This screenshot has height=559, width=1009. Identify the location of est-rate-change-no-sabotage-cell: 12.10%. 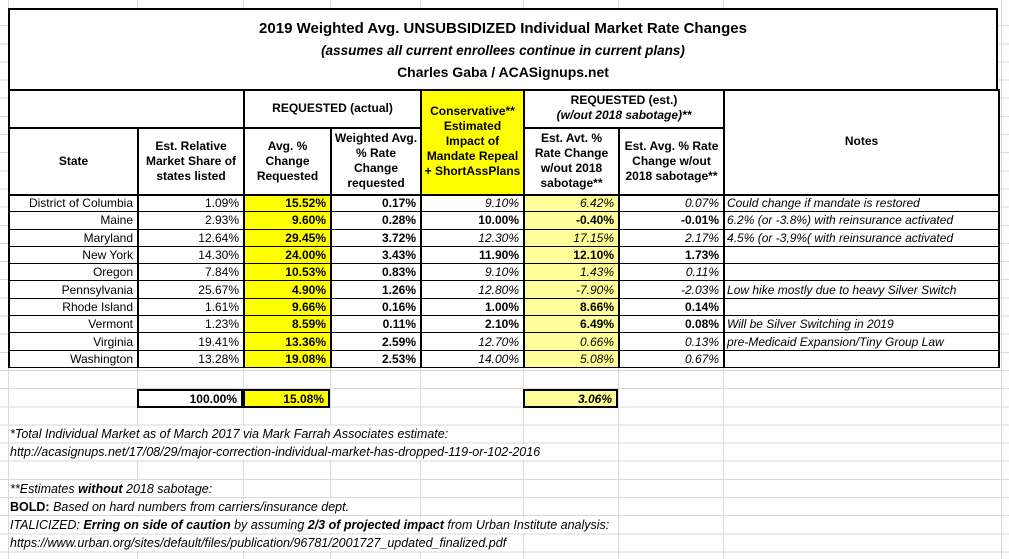
(571, 255).